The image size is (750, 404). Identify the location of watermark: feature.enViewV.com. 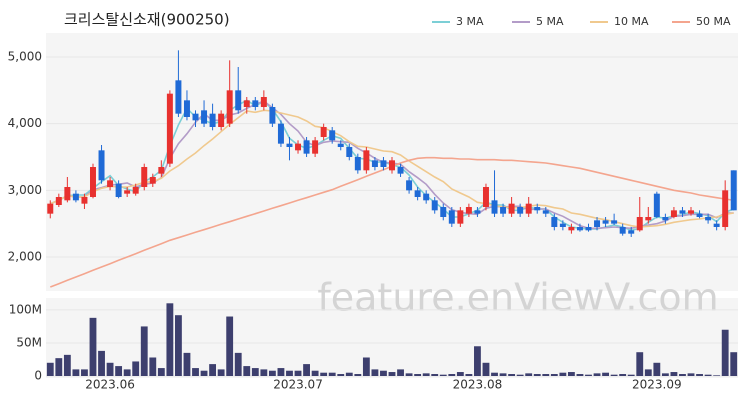
(517, 298).